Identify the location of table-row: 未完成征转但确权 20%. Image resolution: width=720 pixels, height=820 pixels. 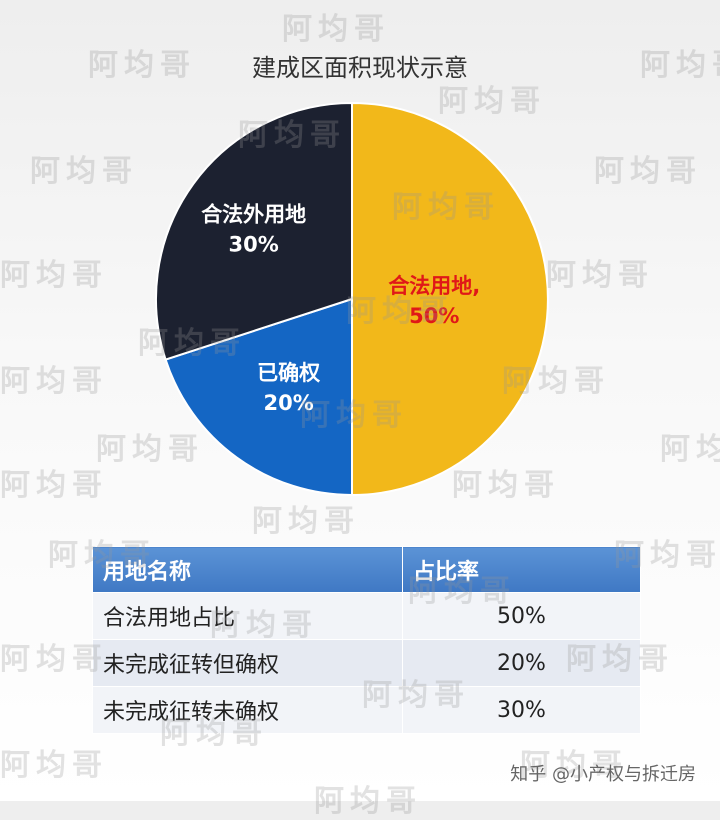
(366, 663).